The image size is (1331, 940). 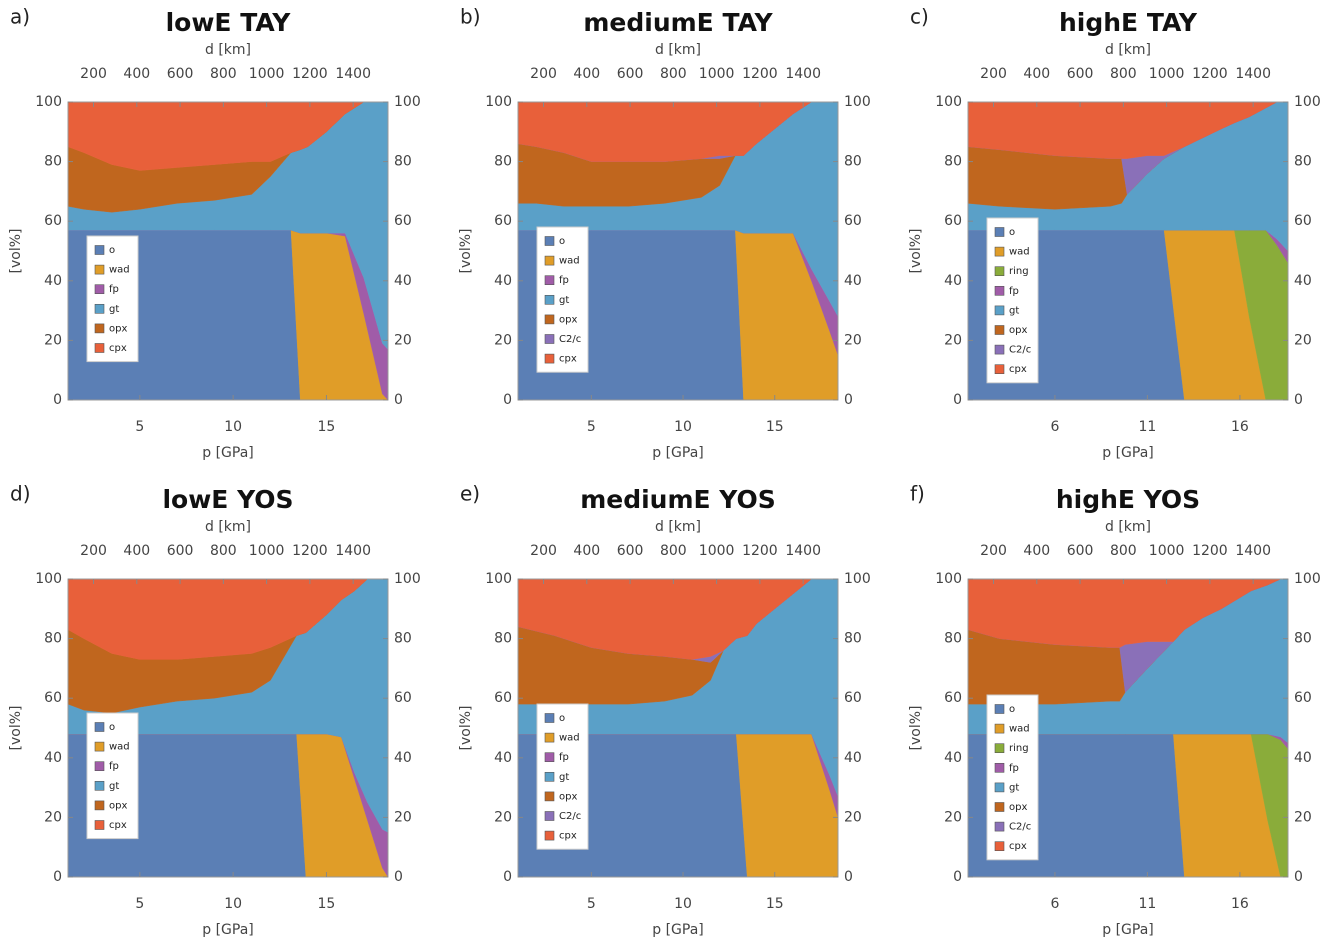 I want to click on panel-label: d), so click(x=20, y=494).